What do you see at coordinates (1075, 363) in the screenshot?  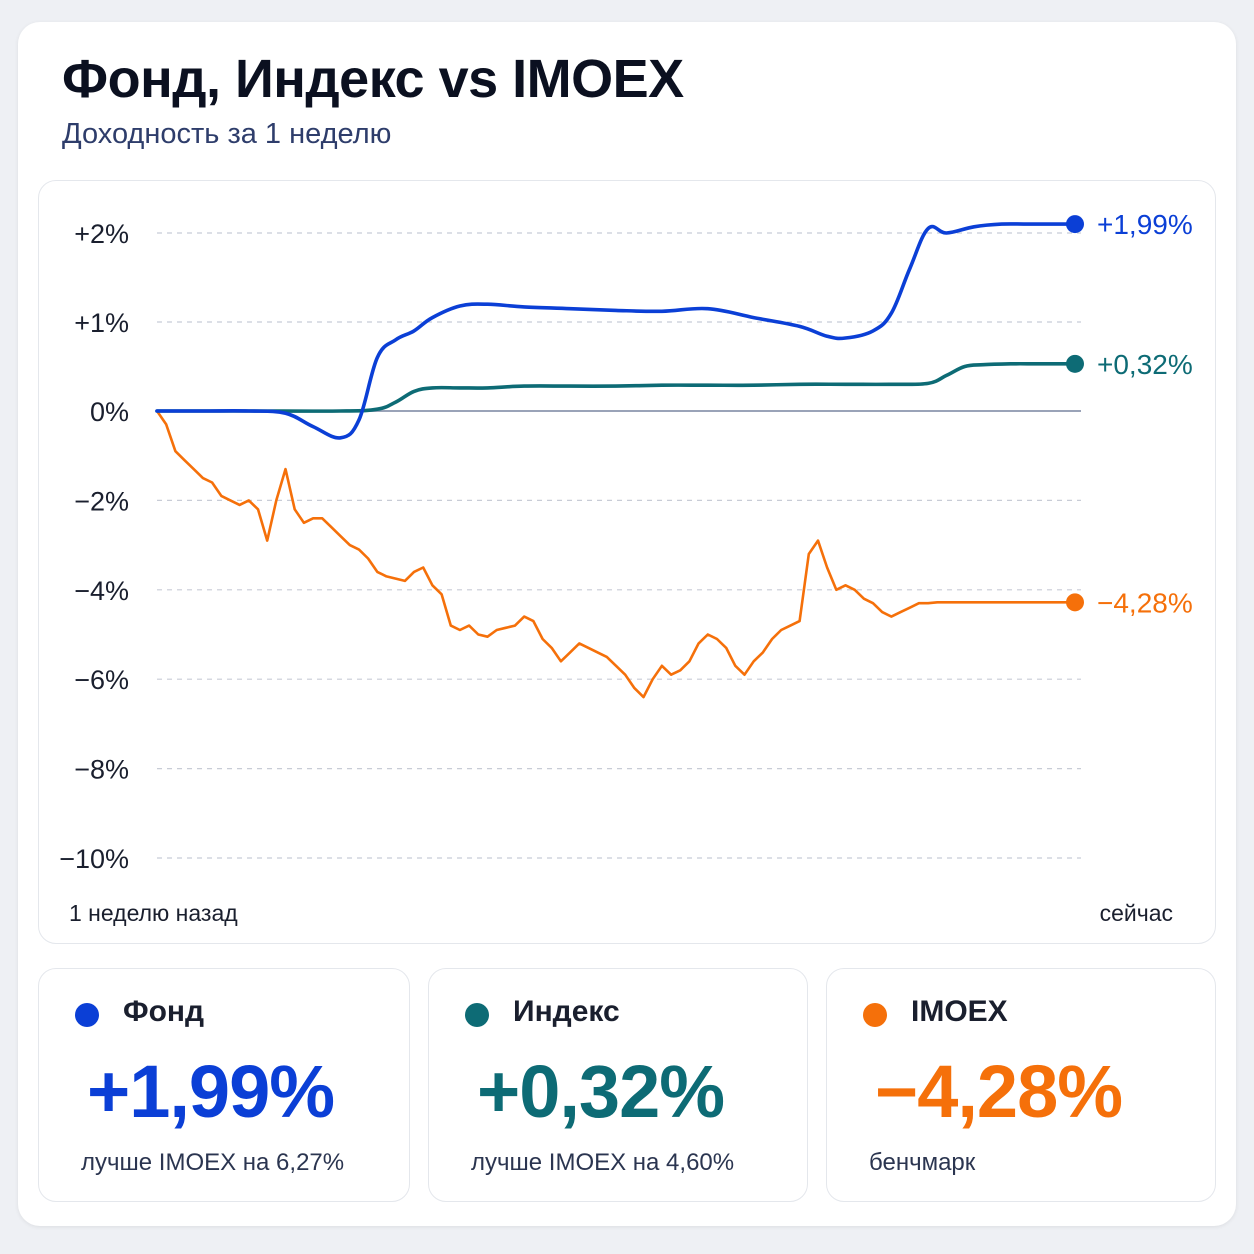 I see `index-end-point` at bounding box center [1075, 363].